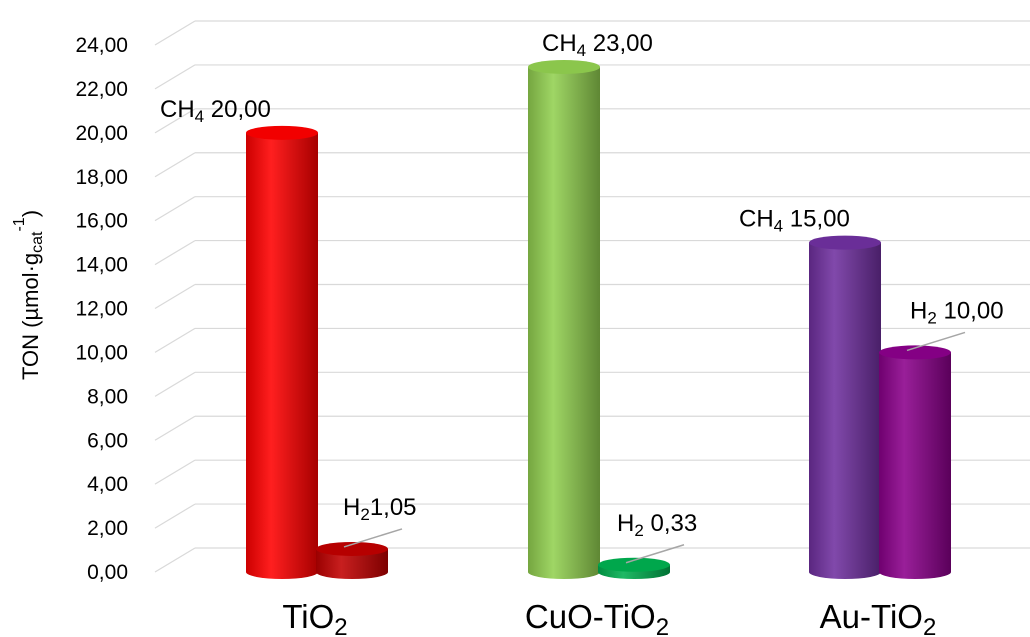 The image size is (1030, 637). I want to click on data-label: CH4 15,00, so click(794, 221).